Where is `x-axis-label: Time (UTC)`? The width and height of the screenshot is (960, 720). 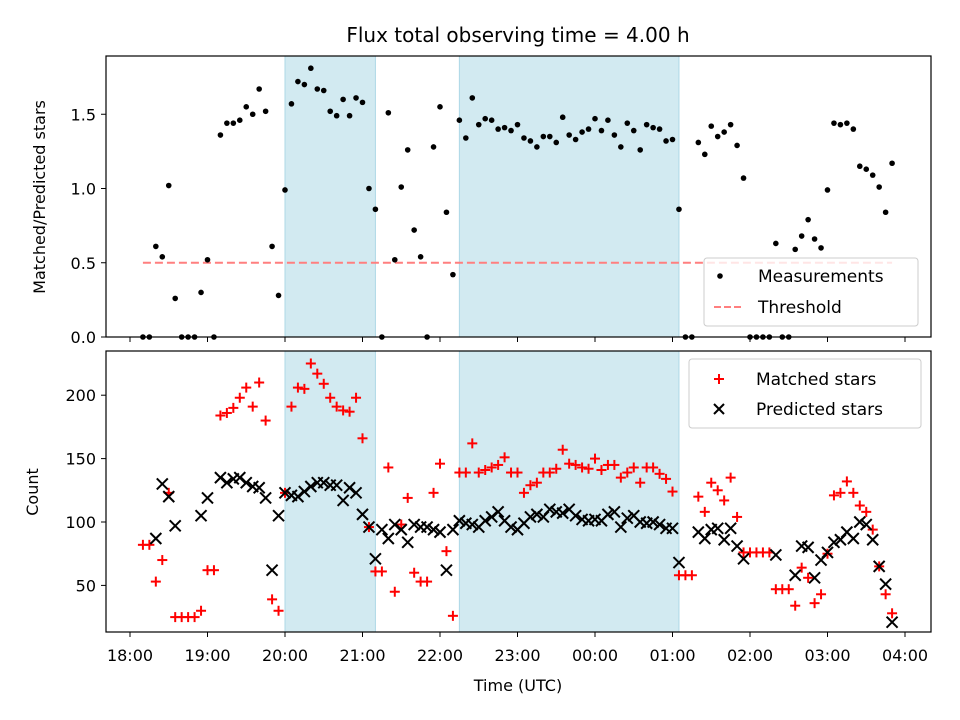
x-axis-label: Time (UTC) is located at coordinates (517, 685).